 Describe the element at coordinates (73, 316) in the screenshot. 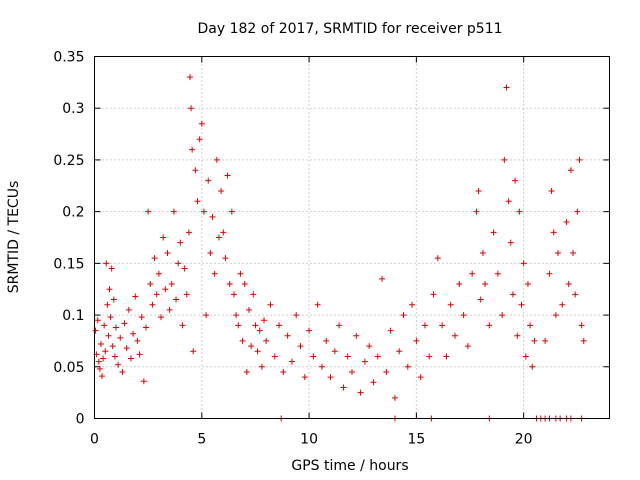

I see `y-tick-label: 0.1` at that location.